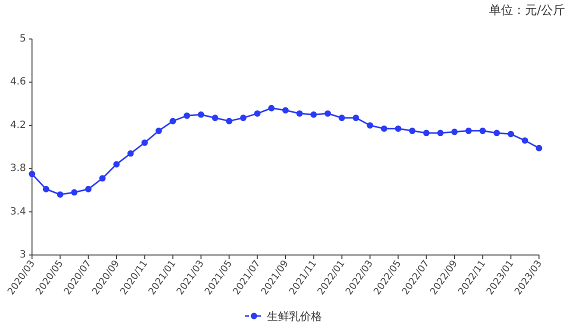 This screenshot has width=569, height=334. I want to click on y-tick-label: 3.8, so click(18, 168).